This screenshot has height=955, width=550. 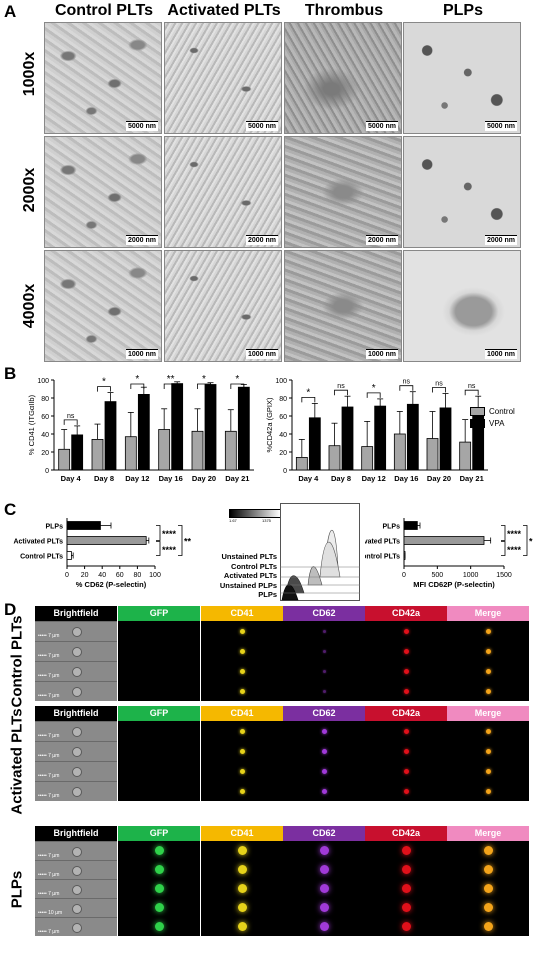 I want to click on histogram-label: Unstained PLTs, so click(x=249, y=556).